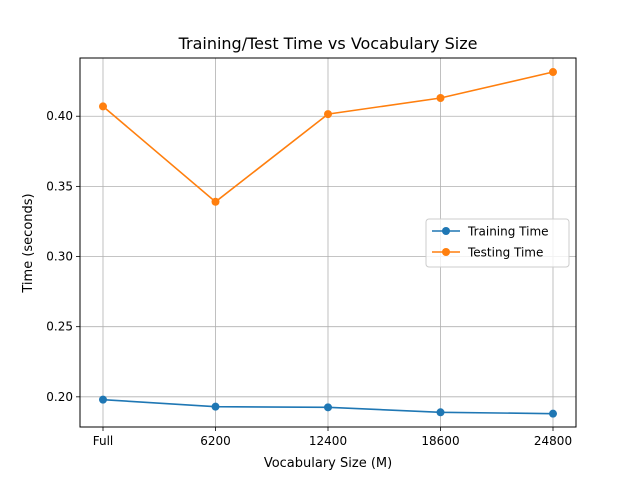 The height and width of the screenshot is (484, 640). Describe the element at coordinates (59, 186) in the screenshot. I see `y-tick-label: 0.35` at that location.